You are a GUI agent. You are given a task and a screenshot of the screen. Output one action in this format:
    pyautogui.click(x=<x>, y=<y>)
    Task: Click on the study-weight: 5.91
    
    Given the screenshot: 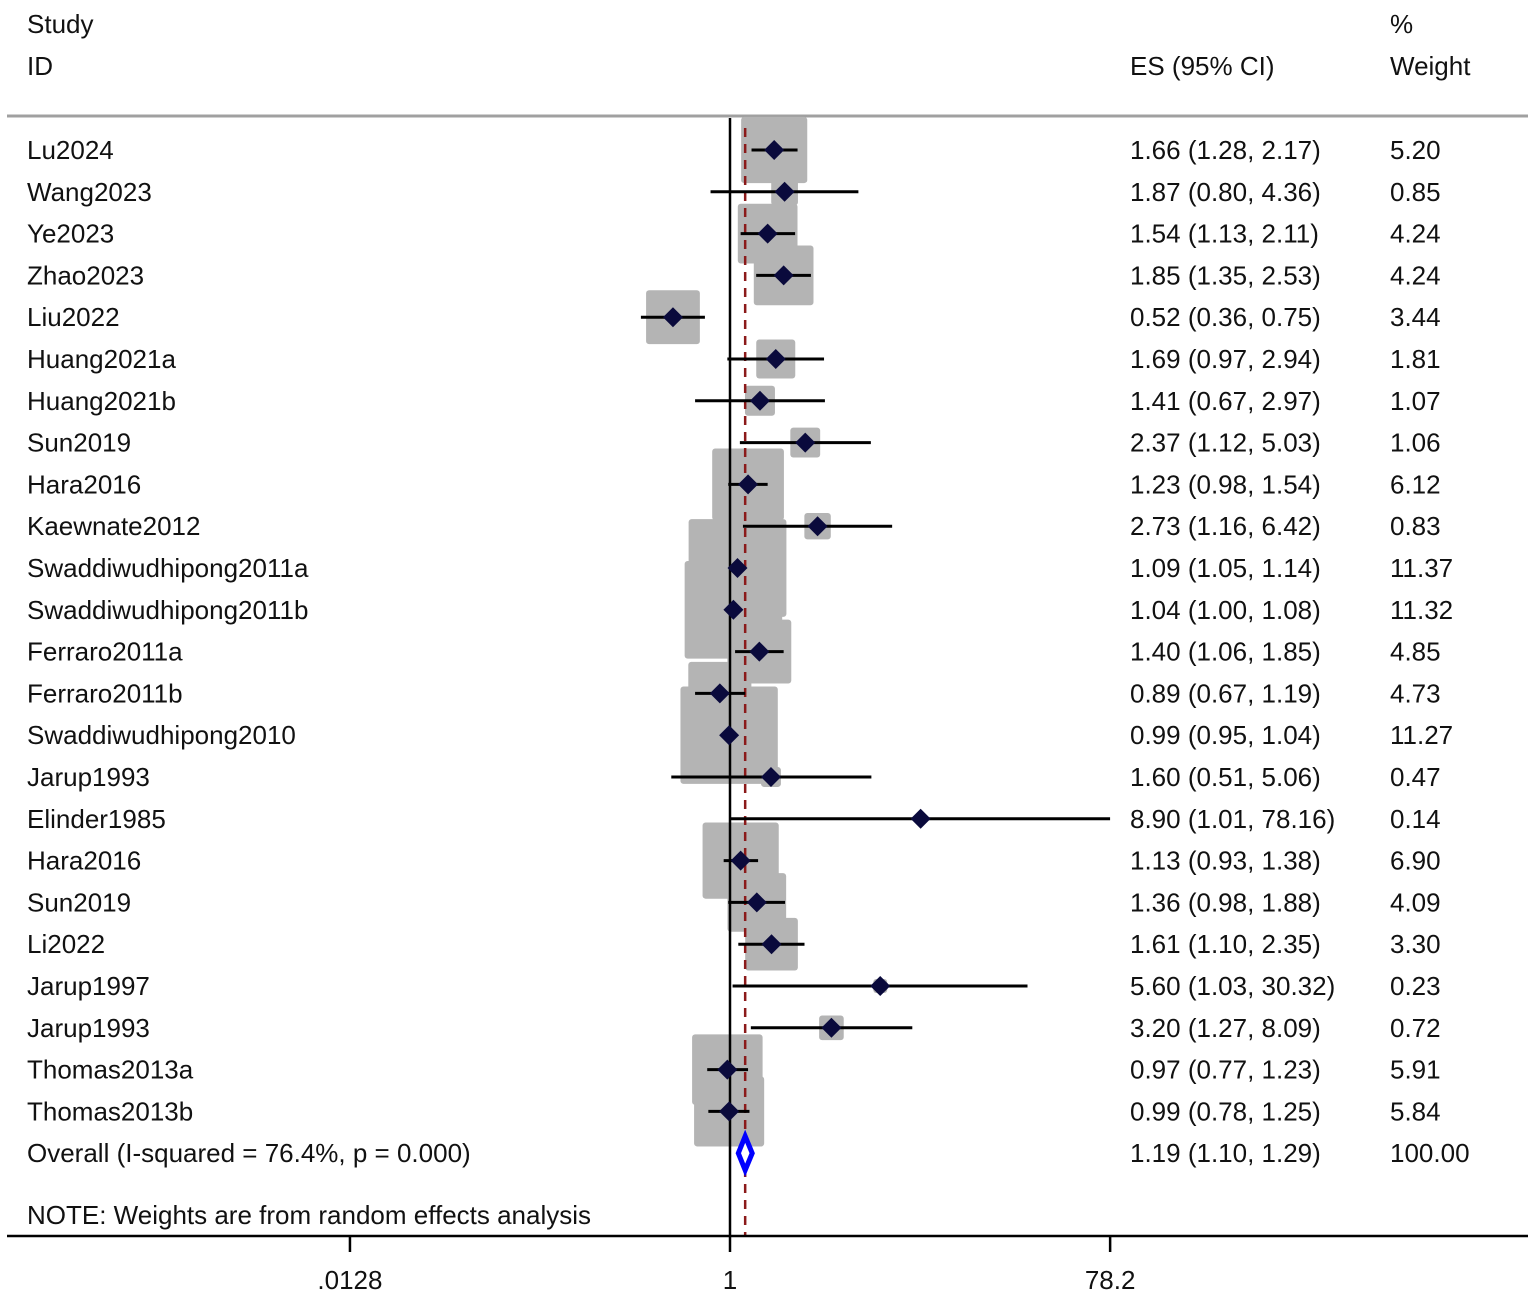 What is the action you would take?
    pyautogui.click(x=1415, y=1070)
    